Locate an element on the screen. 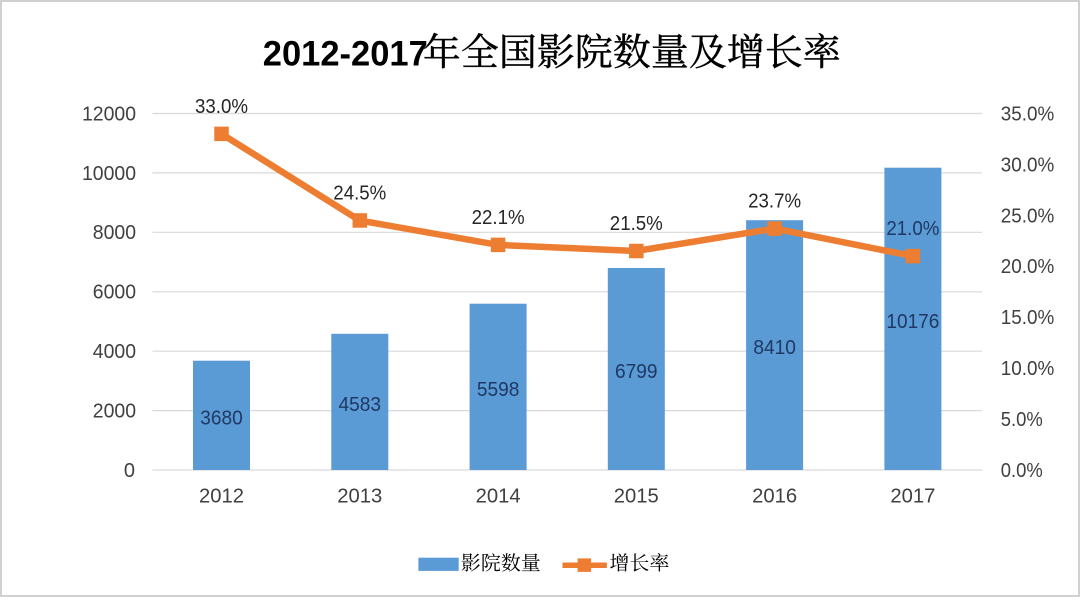 The height and width of the screenshot is (602, 1080). svg-text: 2013 is located at coordinates (359, 497).